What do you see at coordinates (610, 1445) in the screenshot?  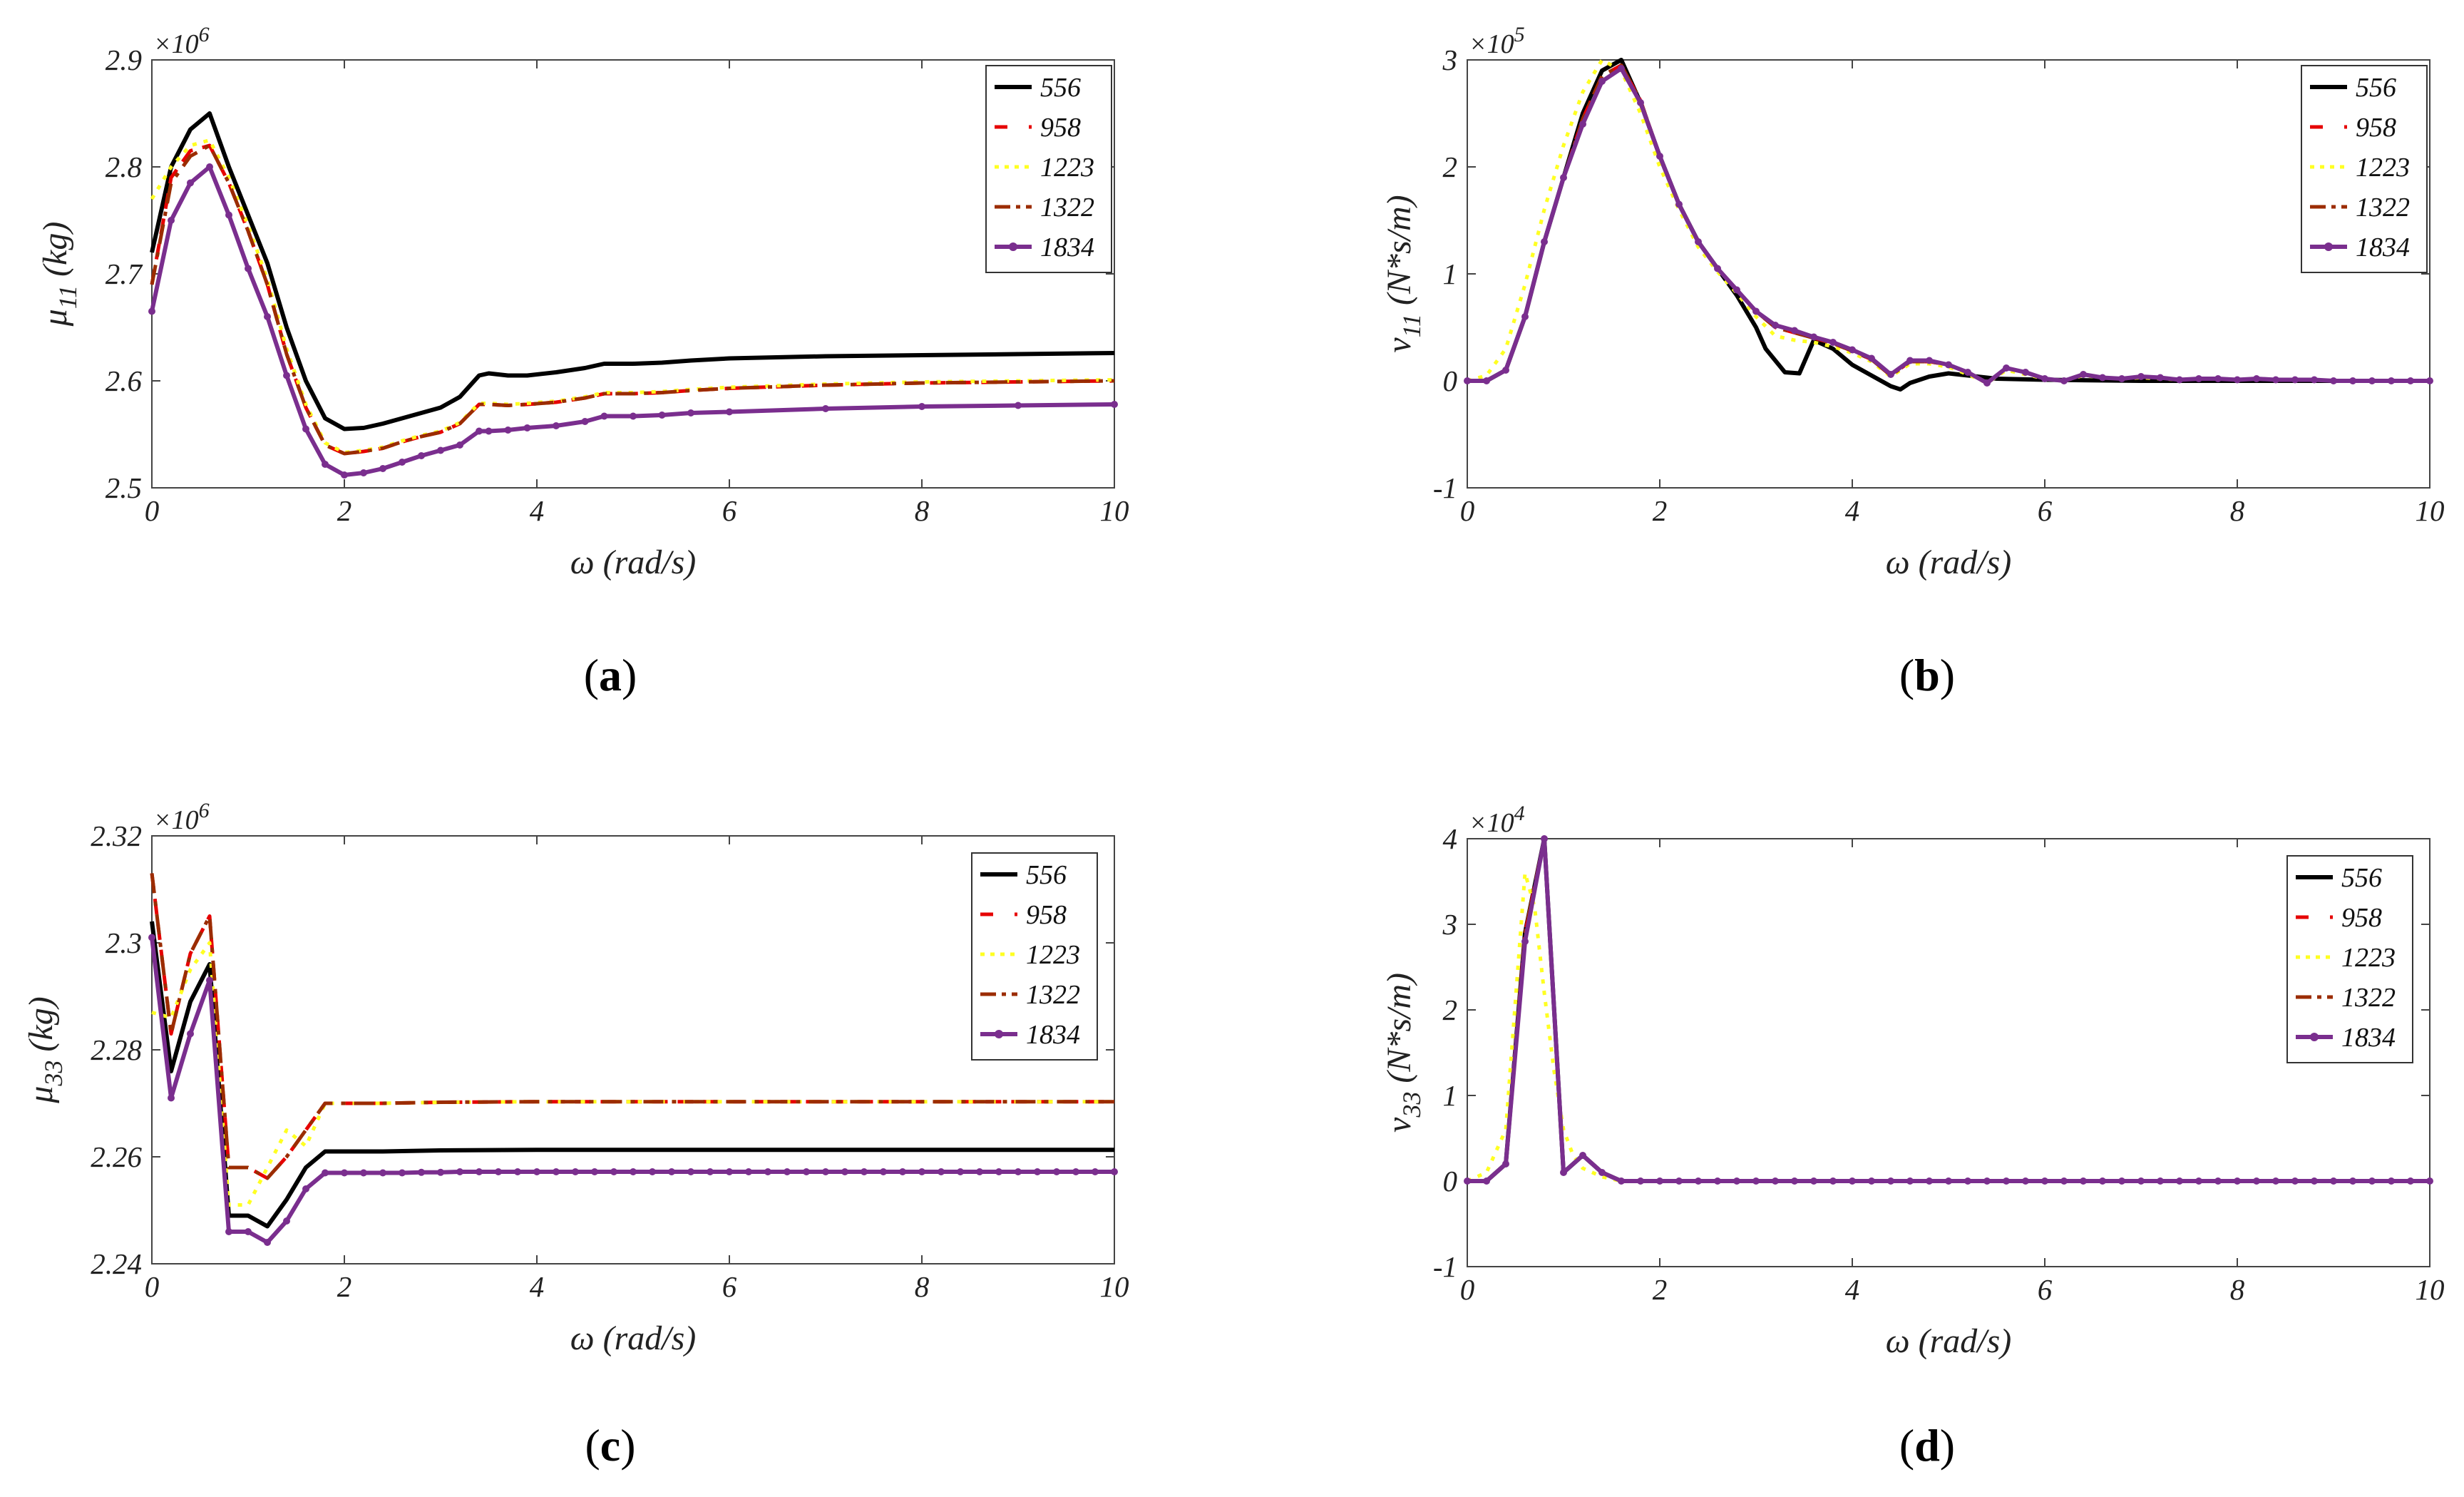 I see `caption-c: (c)` at bounding box center [610, 1445].